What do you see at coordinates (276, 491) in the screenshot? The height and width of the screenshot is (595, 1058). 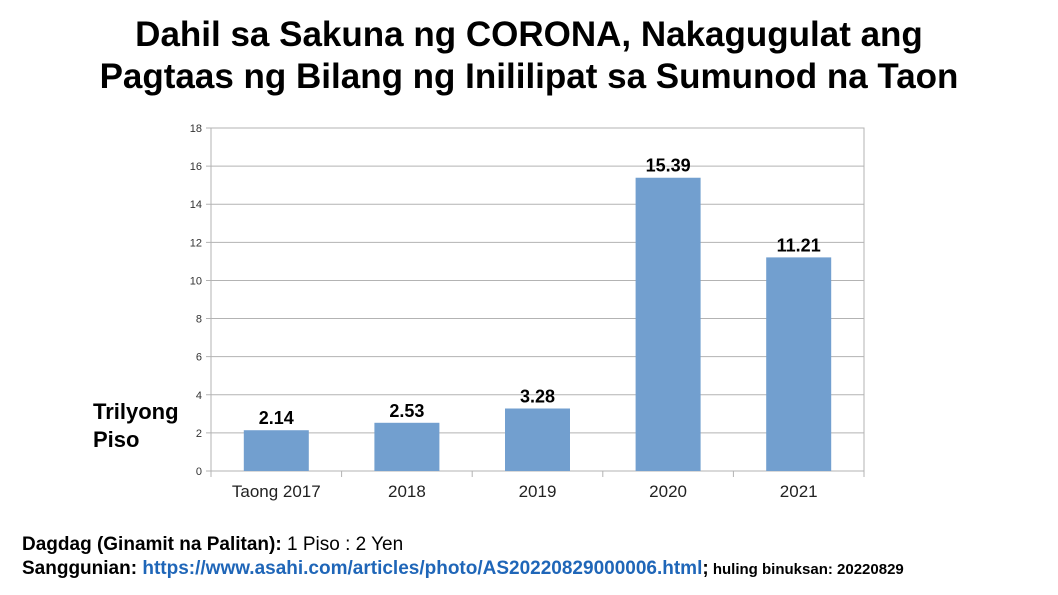 I see `x-tick-label: Taong 2017` at bounding box center [276, 491].